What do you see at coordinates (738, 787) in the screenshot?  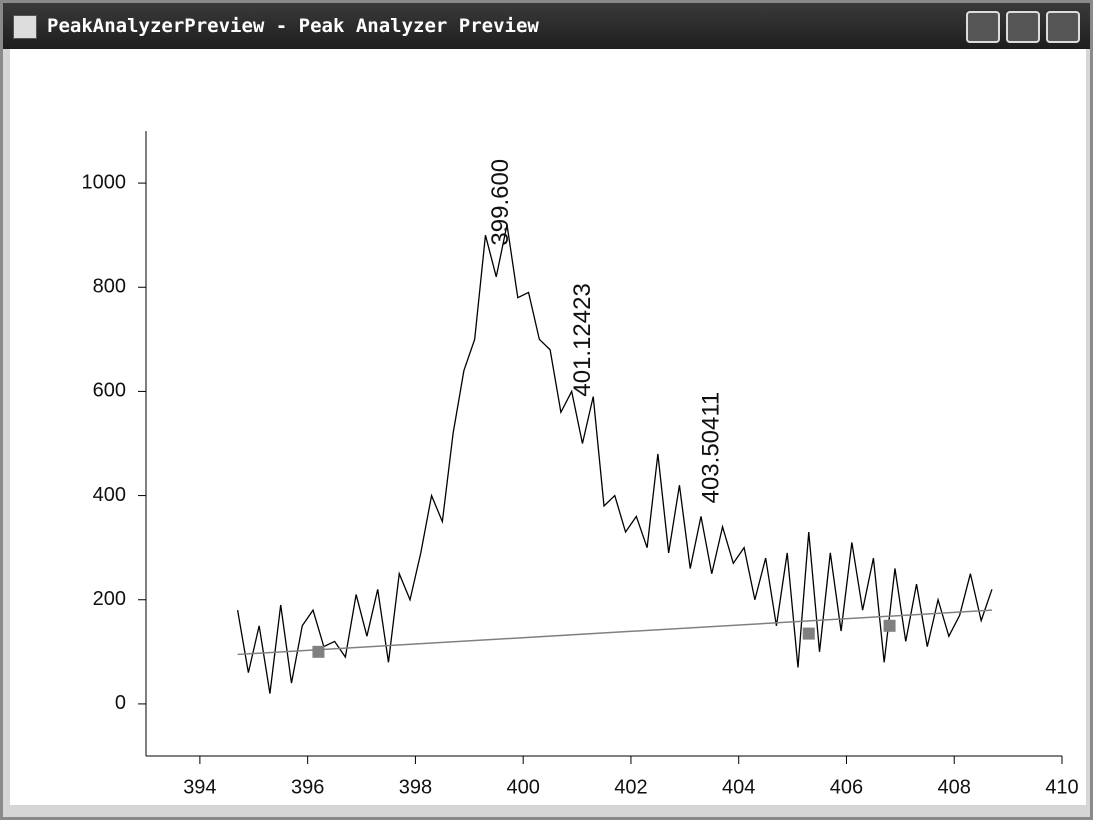 I see `x-tick-label: 404` at bounding box center [738, 787].